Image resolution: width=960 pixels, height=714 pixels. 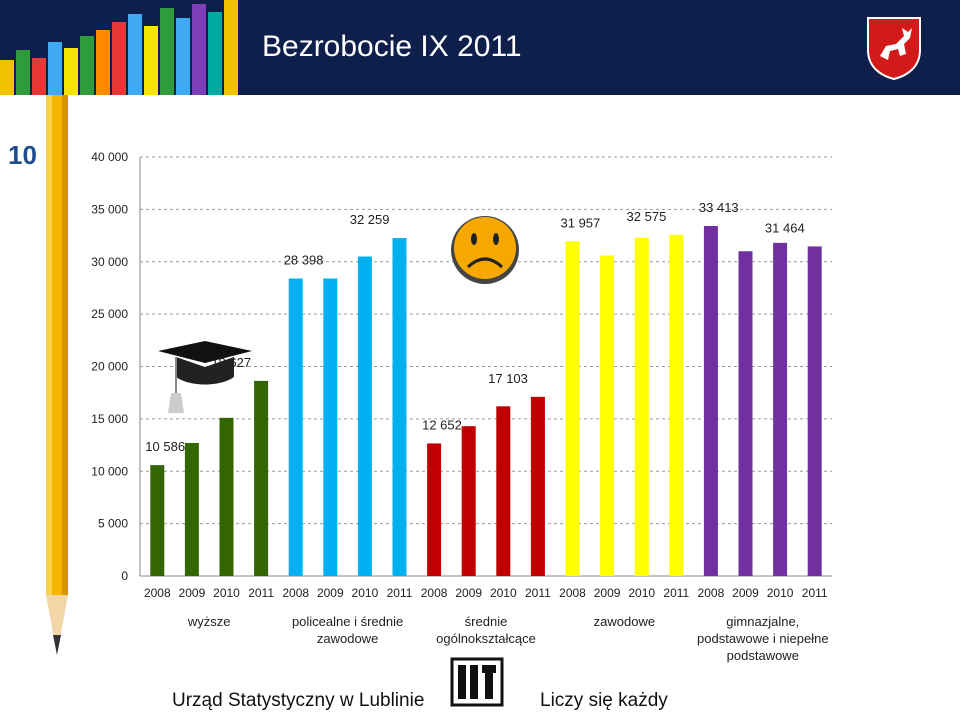 I want to click on y-tick-label: 25 000, so click(x=109, y=314).